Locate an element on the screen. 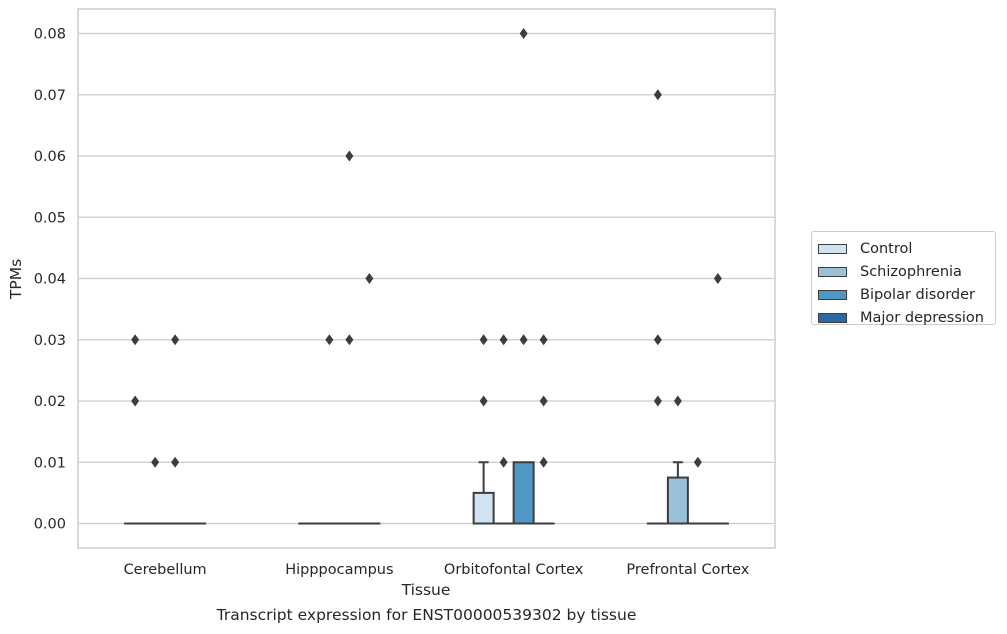  legend-swatch-bipolar-disorder is located at coordinates (832, 294).